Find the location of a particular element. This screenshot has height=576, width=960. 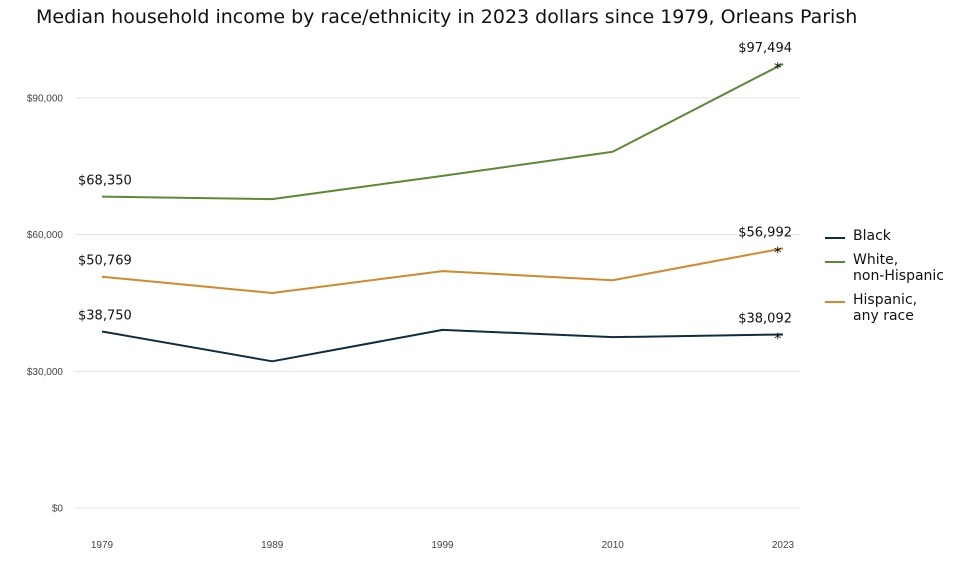

x-tick-label: 2010 is located at coordinates (613, 545).